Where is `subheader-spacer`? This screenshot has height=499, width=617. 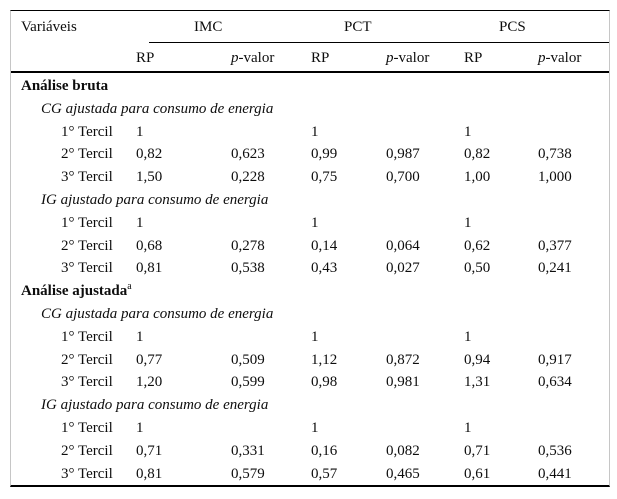
subheader-spacer is located at coordinates (73, 58).